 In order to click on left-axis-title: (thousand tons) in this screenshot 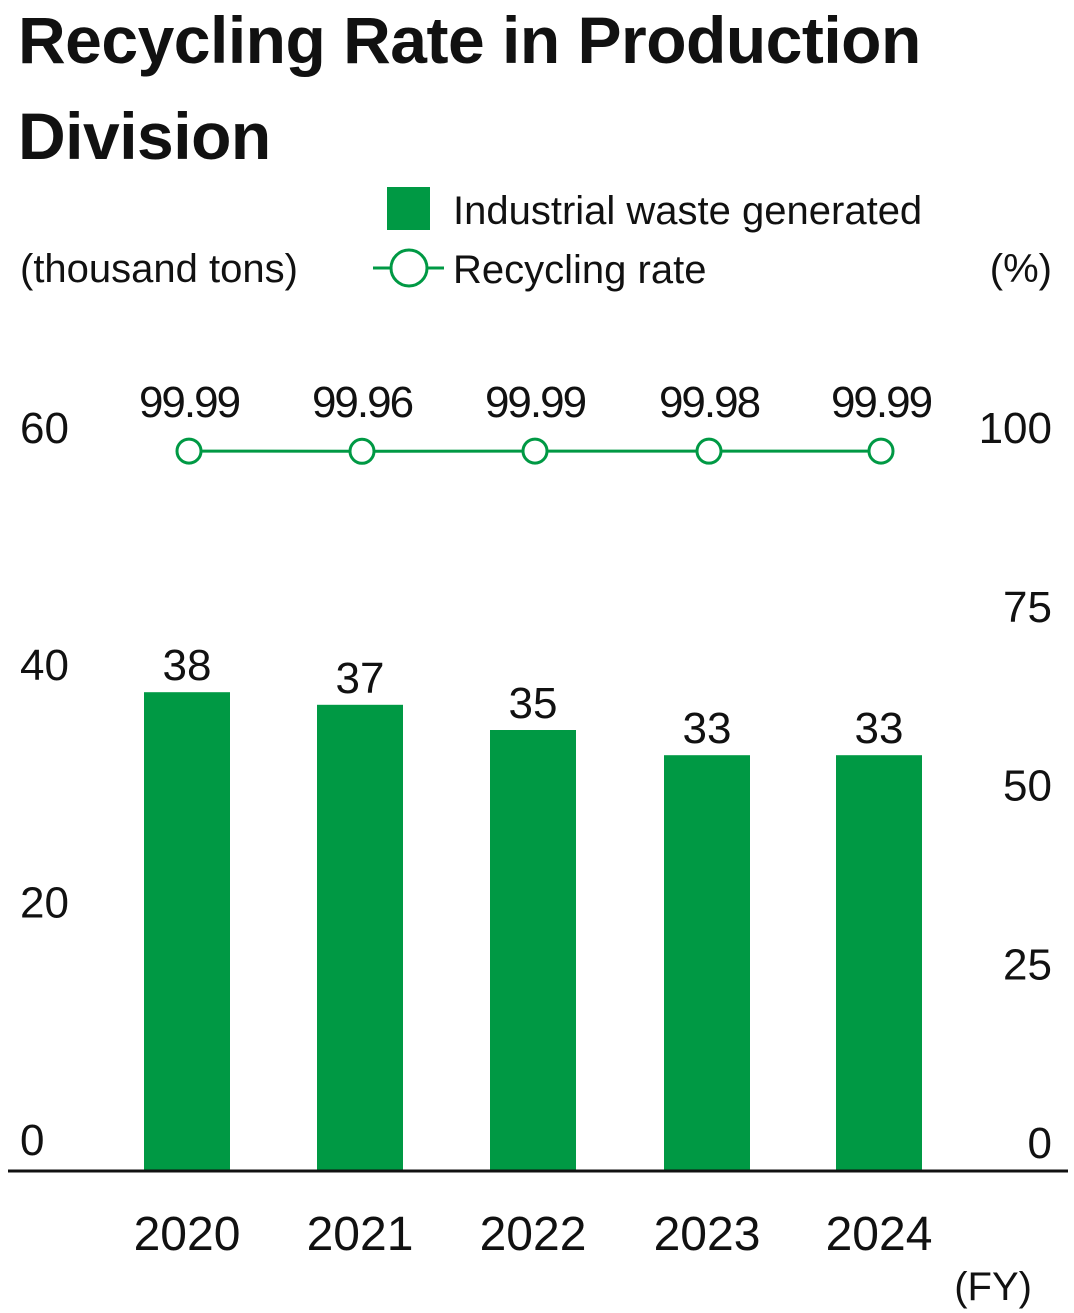, I will do `click(159, 269)`.